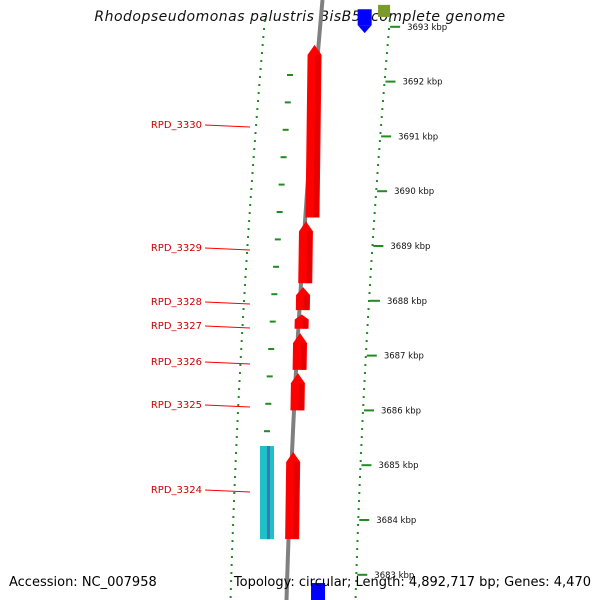  I want to click on scale-label: 3687 kbp, so click(404, 357).